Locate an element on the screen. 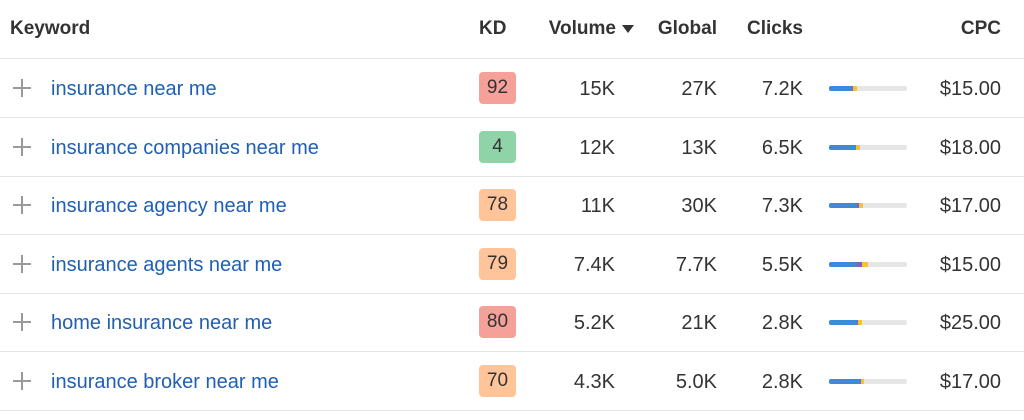 This screenshot has width=1024, height=420. table-header: Keyword KD Volume Global Clicks CPC is located at coordinates (512, 29).